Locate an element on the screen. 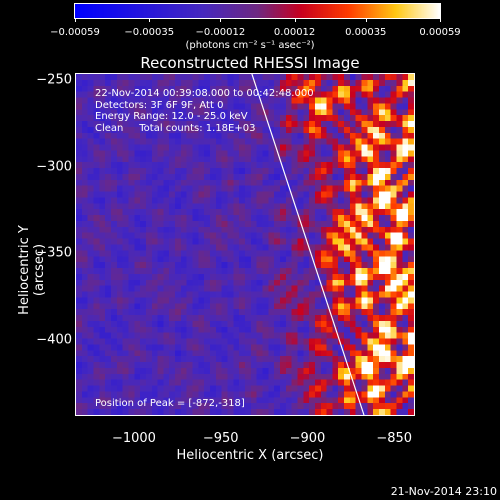 This screenshot has width=500, height=500. plot-title: Reconstructed RHESSI Image is located at coordinates (250, 63).